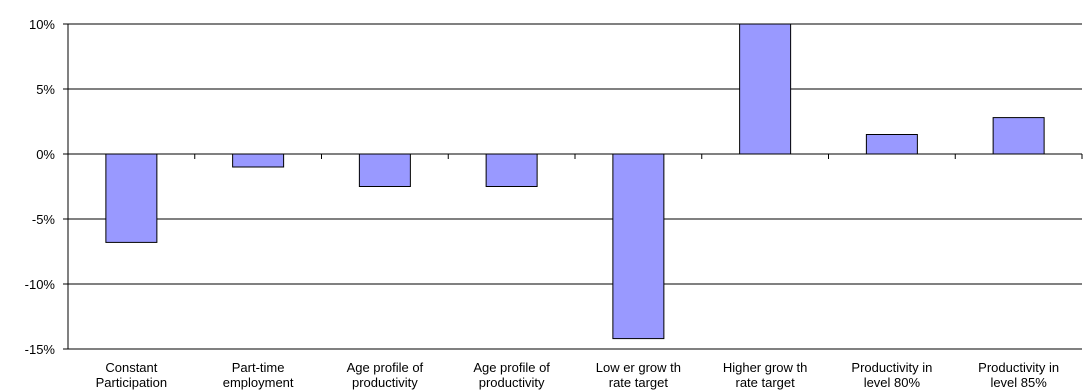  Describe the element at coordinates (40, 187) in the screenshot. I see `y-axis-tick-labels: 10% 5% 0% -5% -10% -15%` at that location.